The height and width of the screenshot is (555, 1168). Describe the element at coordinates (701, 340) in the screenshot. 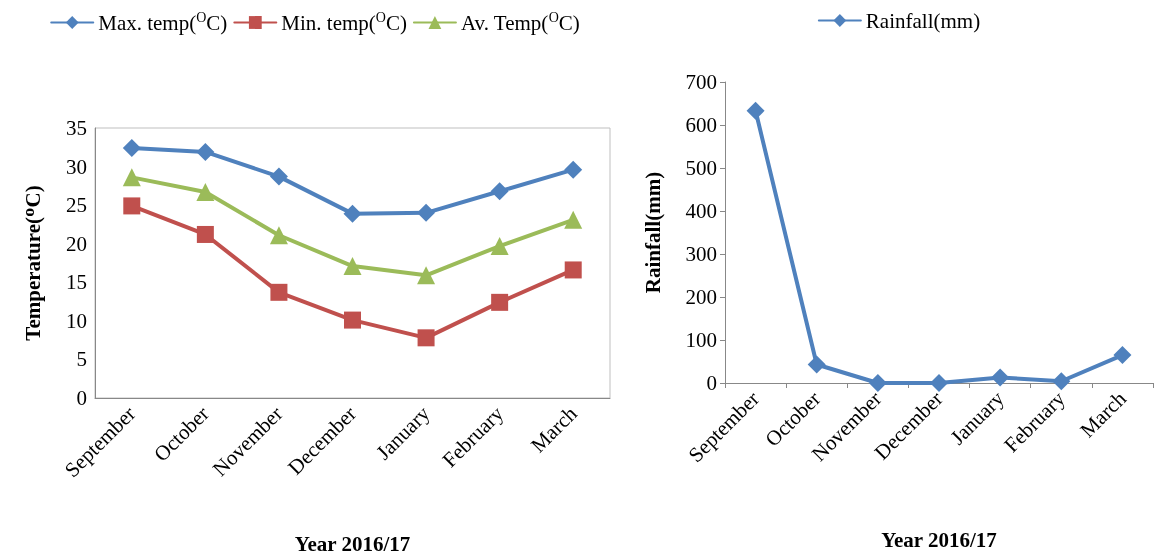

I see `y-tick-label: 100` at that location.